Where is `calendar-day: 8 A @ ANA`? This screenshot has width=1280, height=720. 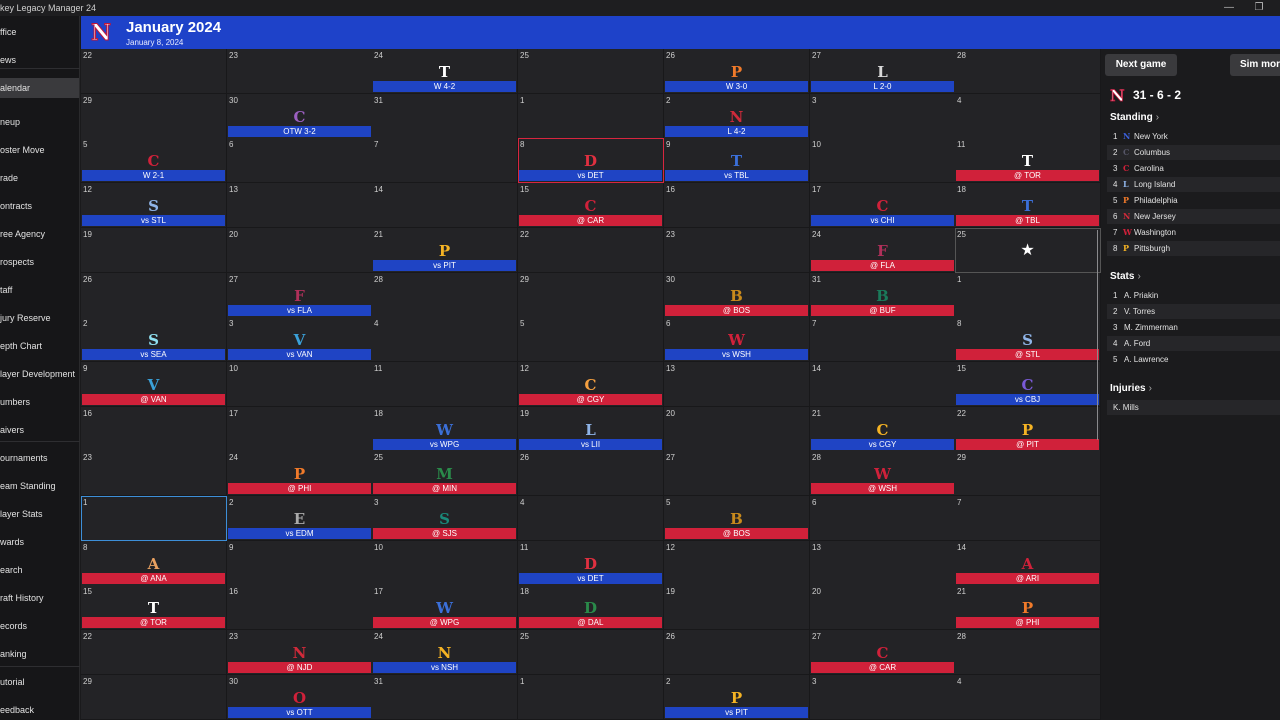
calendar-day: 8 A @ ANA is located at coordinates (154, 563).